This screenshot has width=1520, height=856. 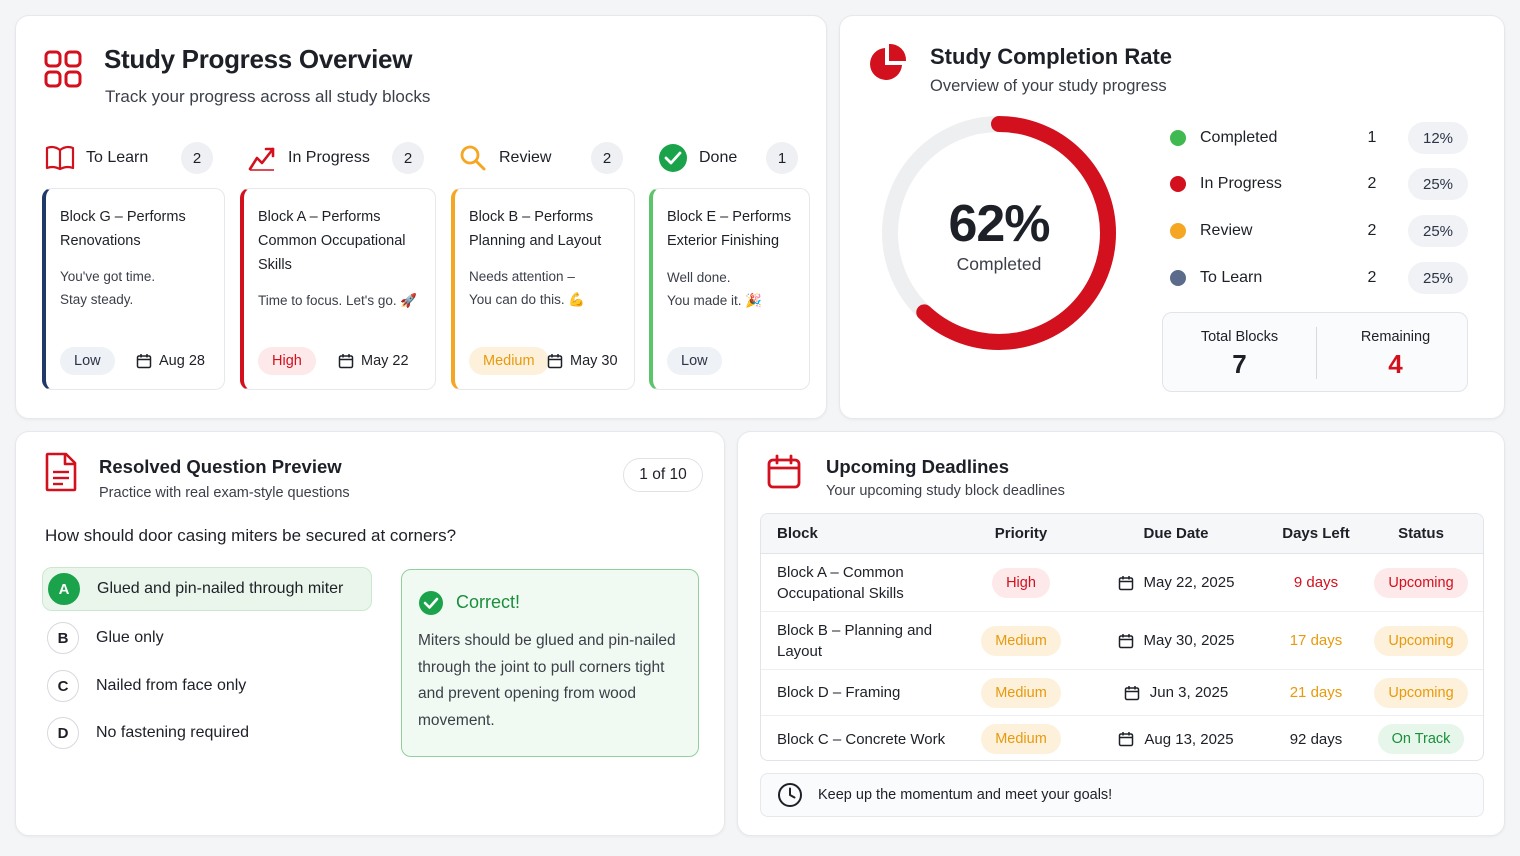 What do you see at coordinates (60, 158) in the screenshot?
I see `book-open-icon` at bounding box center [60, 158].